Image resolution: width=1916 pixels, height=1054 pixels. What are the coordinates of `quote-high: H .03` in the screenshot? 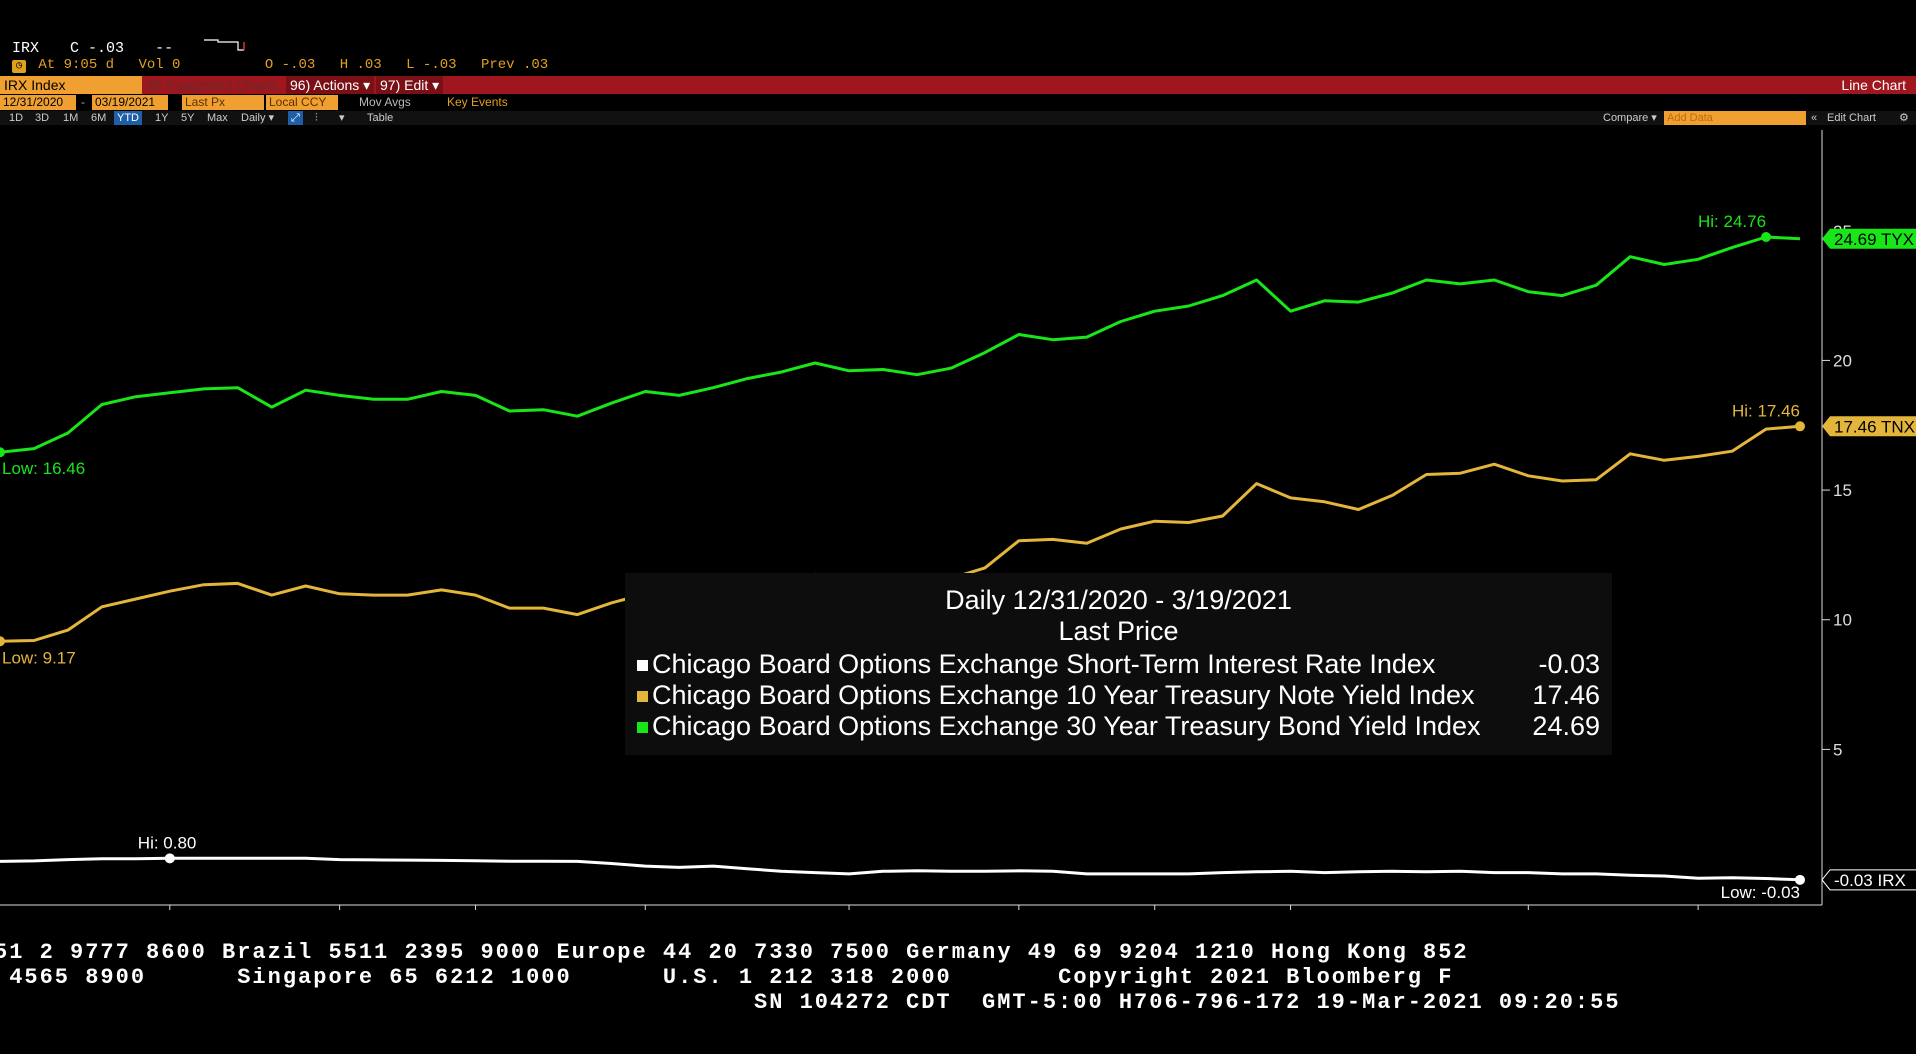 It's located at (360, 65).